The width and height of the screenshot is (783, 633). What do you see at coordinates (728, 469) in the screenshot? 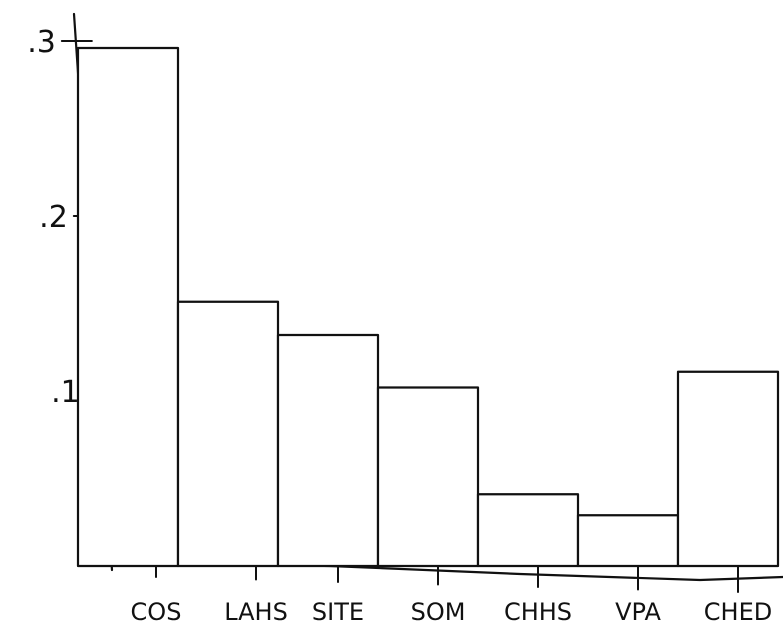
I see `bar-ched` at bounding box center [728, 469].